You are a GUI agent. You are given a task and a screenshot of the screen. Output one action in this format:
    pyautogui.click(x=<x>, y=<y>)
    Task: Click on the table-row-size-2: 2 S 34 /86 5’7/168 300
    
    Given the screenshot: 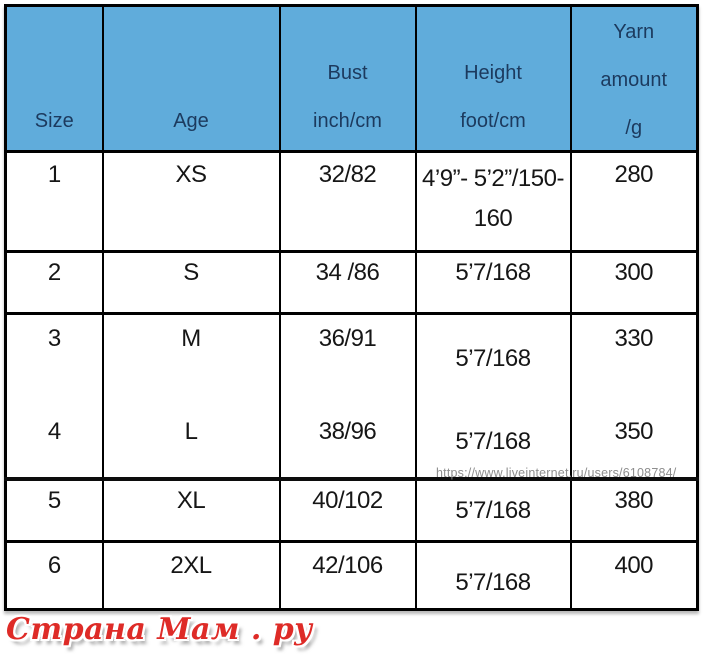 What is the action you would take?
    pyautogui.click(x=351, y=282)
    